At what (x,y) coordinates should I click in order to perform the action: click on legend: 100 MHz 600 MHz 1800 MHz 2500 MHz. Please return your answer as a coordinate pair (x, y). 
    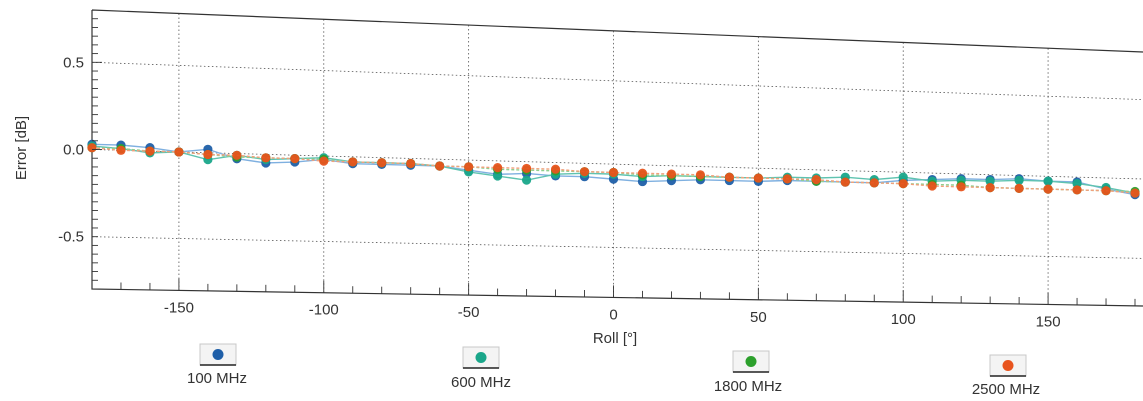
    Looking at the image, I should click on (613, 370).